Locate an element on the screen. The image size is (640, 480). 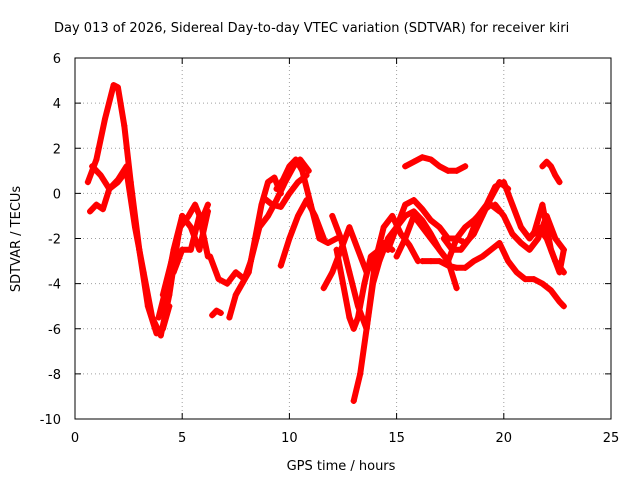
x-tick-label: 15 is located at coordinates (396, 438).